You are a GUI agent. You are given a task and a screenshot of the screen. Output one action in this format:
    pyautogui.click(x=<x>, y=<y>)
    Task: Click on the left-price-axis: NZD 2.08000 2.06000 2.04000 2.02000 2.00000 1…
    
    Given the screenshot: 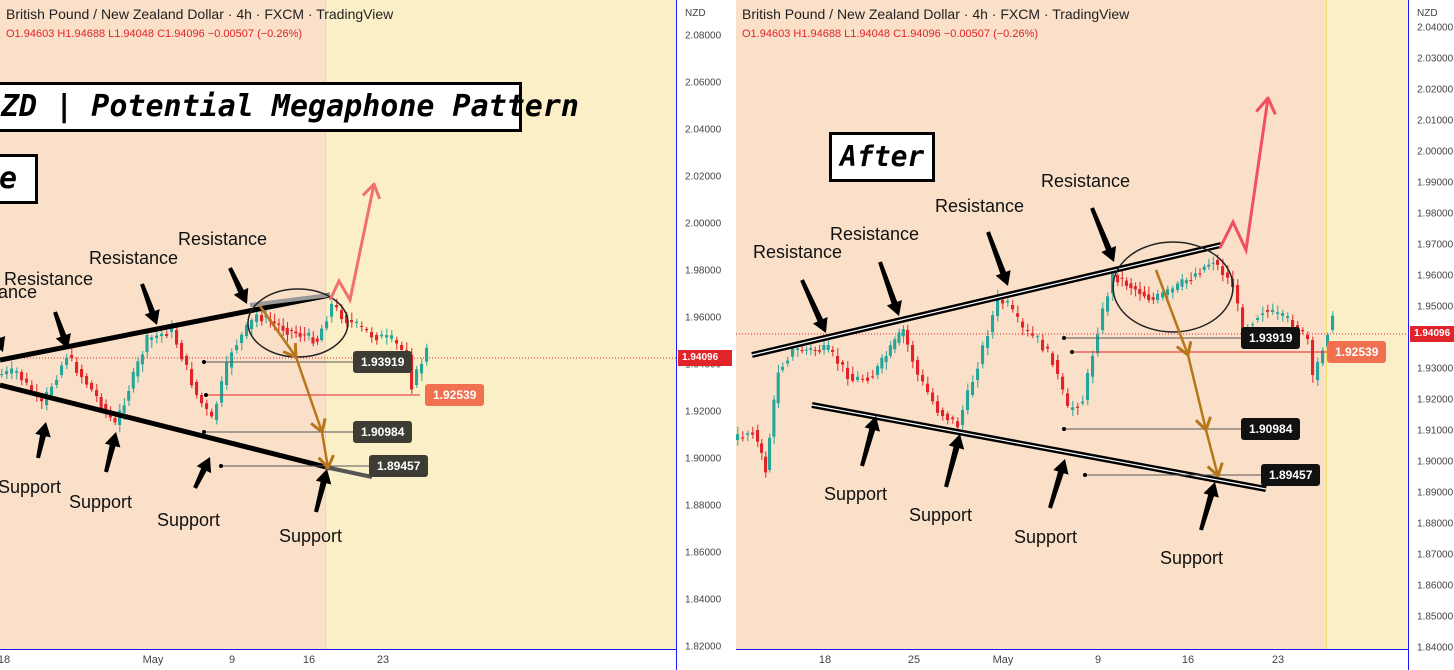 What is the action you would take?
    pyautogui.click(x=706, y=335)
    